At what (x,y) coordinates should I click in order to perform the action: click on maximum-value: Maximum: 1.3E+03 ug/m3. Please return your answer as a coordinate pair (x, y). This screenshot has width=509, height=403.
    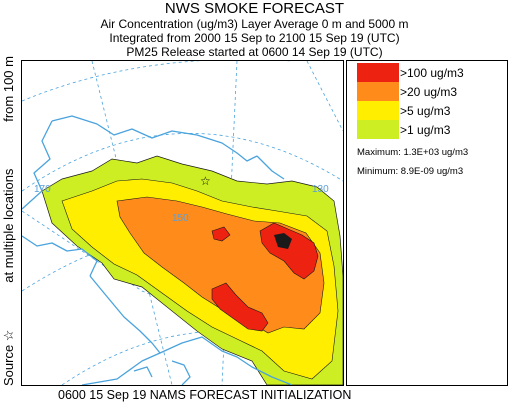
    Looking at the image, I should click on (413, 152).